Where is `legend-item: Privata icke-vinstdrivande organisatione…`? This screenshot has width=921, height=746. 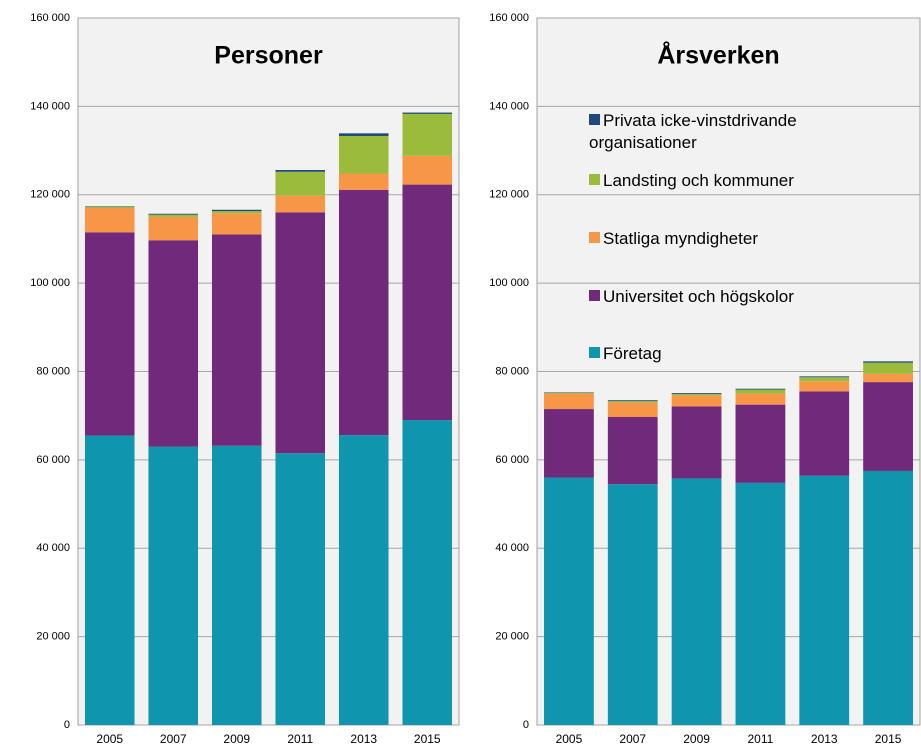 legend-item: Privata icke-vinstdrivande organisatione… is located at coordinates (719, 132).